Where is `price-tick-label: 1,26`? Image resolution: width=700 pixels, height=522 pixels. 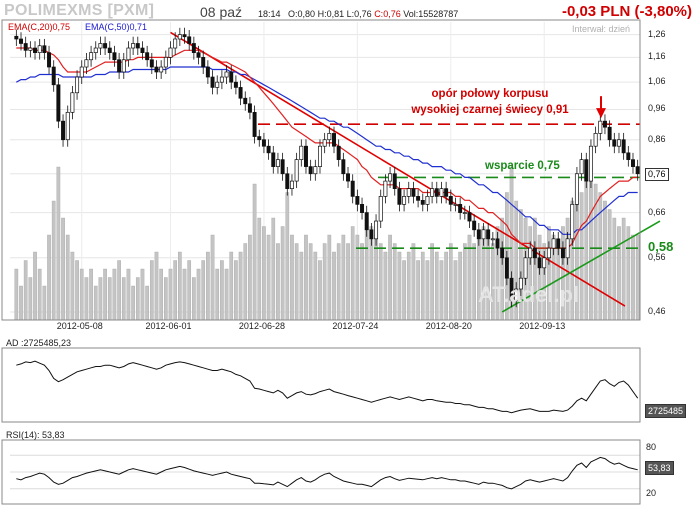
price-tick-label: 1,26 is located at coordinates (657, 33).